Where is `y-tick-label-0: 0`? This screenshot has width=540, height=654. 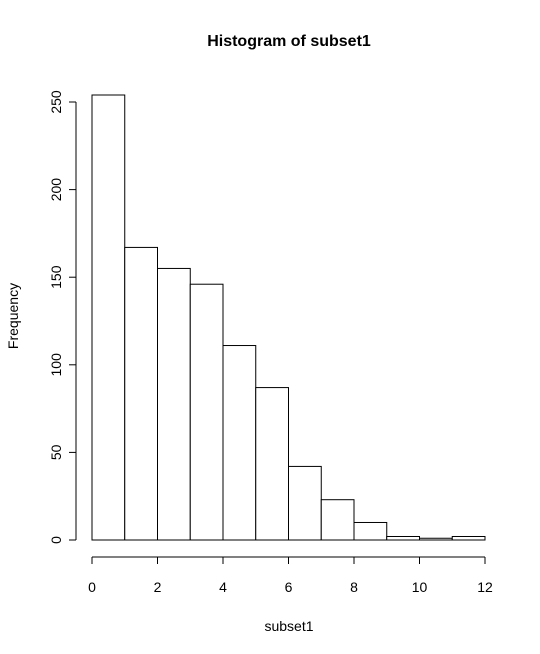
y-tick-label-0: 0 is located at coordinates (56, 540).